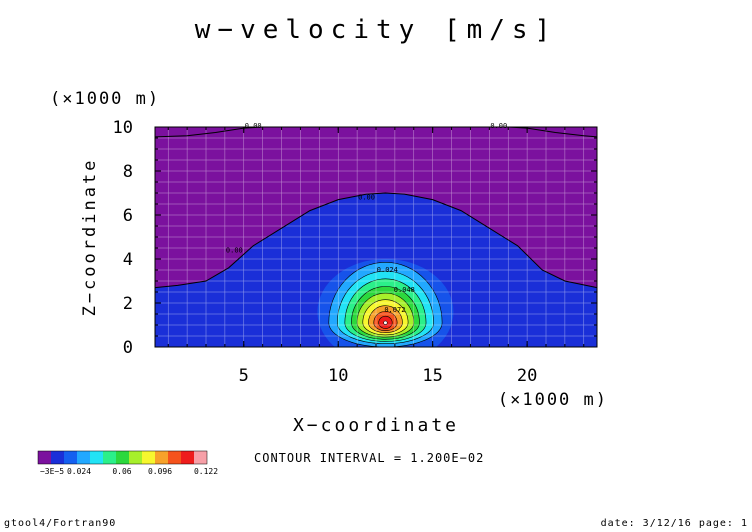 The image size is (752, 532). I want to click on colorbar-tick-label: 0.096, so click(160, 471).